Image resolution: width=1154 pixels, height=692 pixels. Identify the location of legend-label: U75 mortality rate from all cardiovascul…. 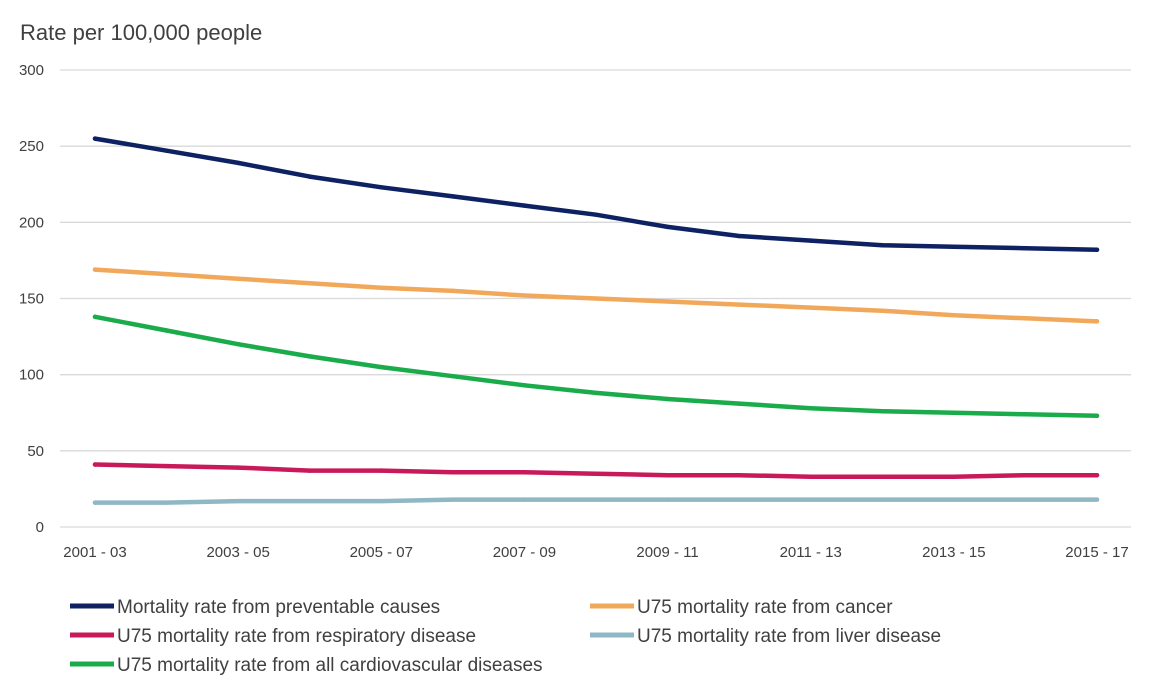
(330, 665).